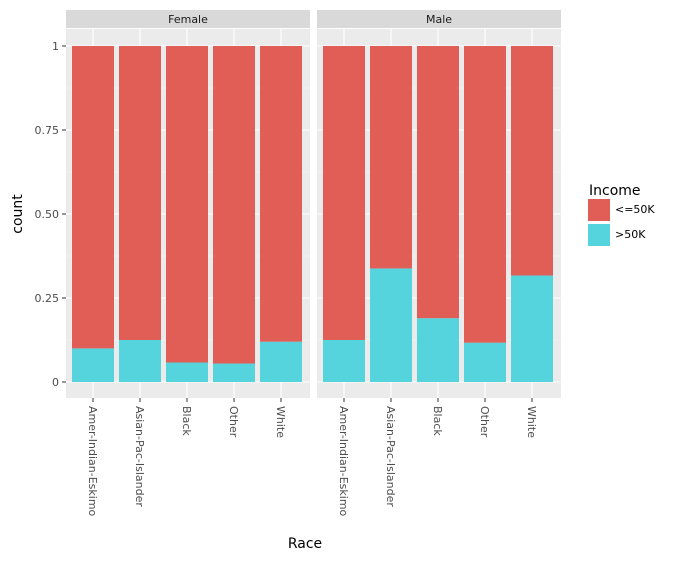 Image resolution: width=684 pixels, height=561 pixels. I want to click on legend: Income <=50K >50K, so click(621, 214).